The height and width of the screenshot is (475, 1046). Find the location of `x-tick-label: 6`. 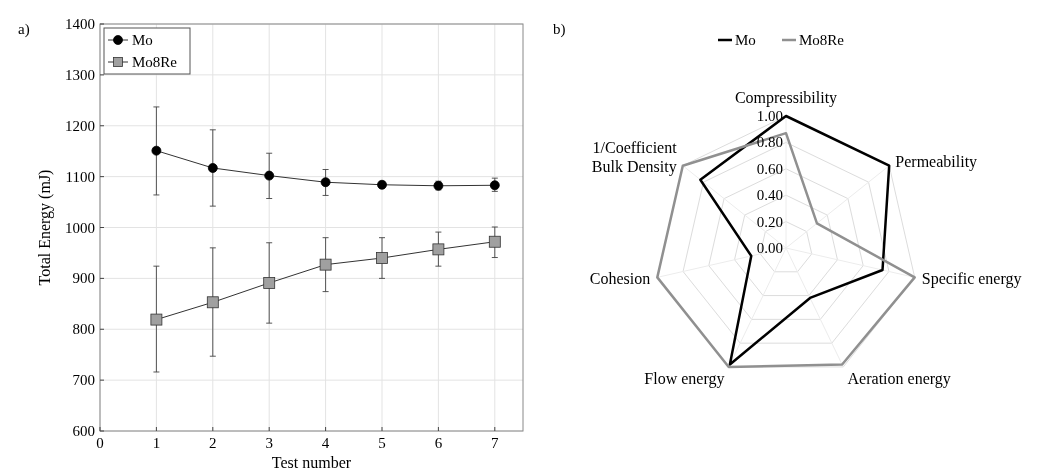

x-tick-label: 6 is located at coordinates (438, 443).